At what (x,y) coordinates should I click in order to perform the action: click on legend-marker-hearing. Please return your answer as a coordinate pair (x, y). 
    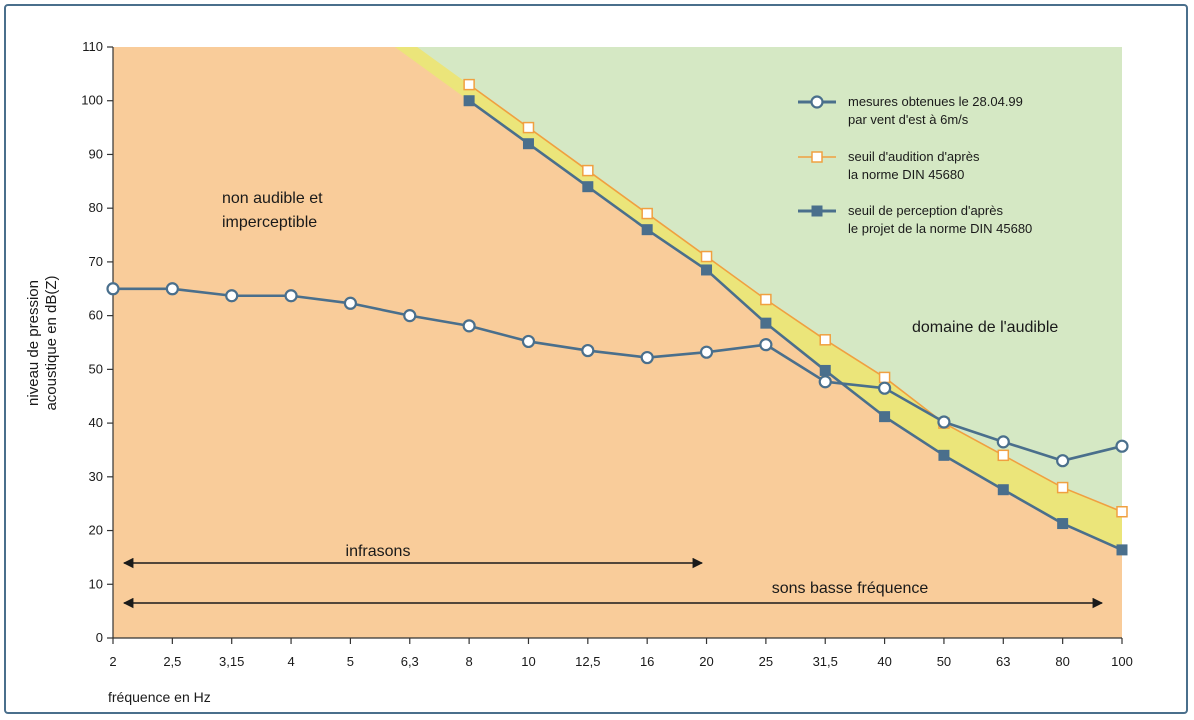
    Looking at the image, I should click on (817, 157).